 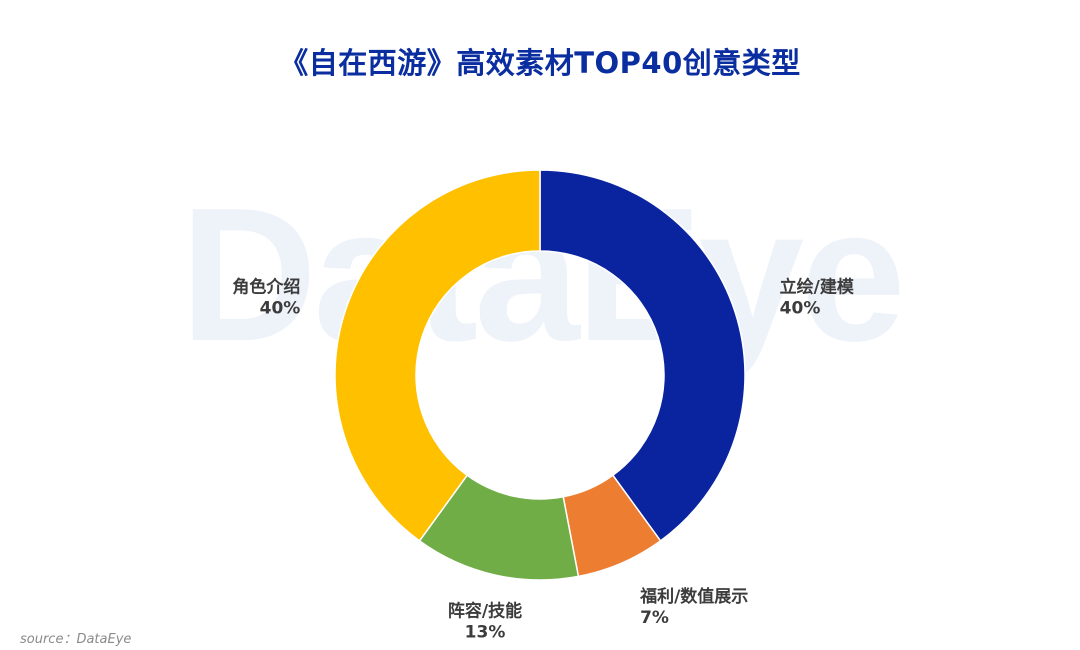 I want to click on slice-value-0: 40%, so click(x=800, y=309).